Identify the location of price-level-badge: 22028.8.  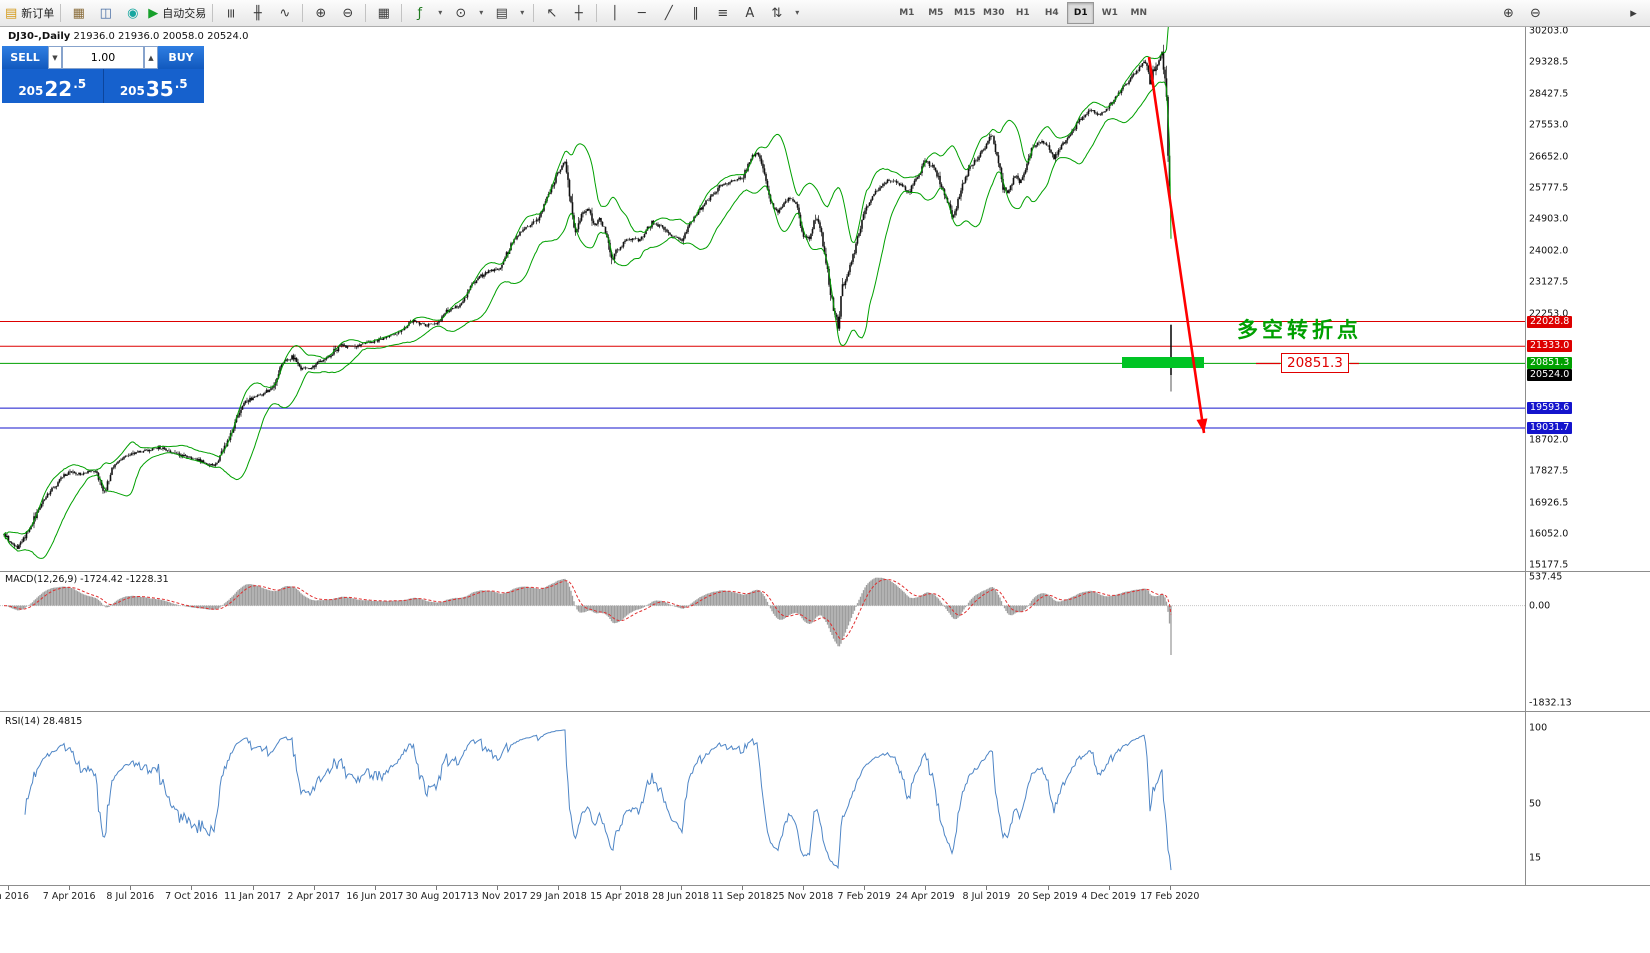
(1550, 321).